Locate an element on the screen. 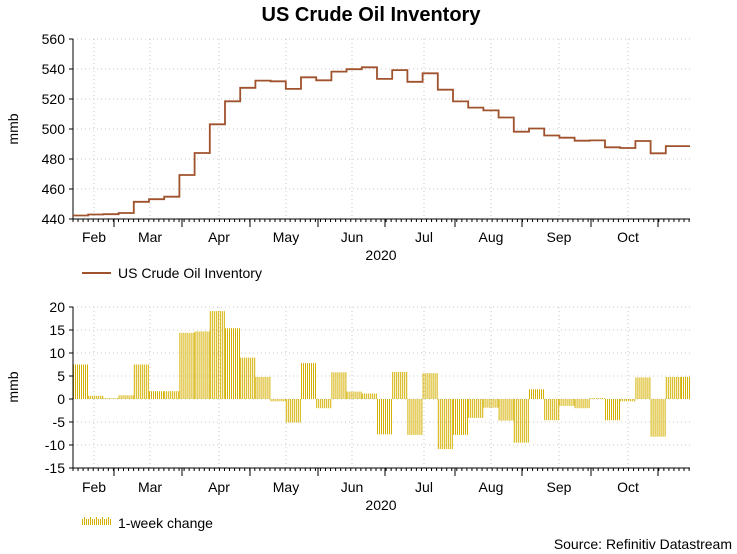  top-month-label: Oct is located at coordinates (628, 237).